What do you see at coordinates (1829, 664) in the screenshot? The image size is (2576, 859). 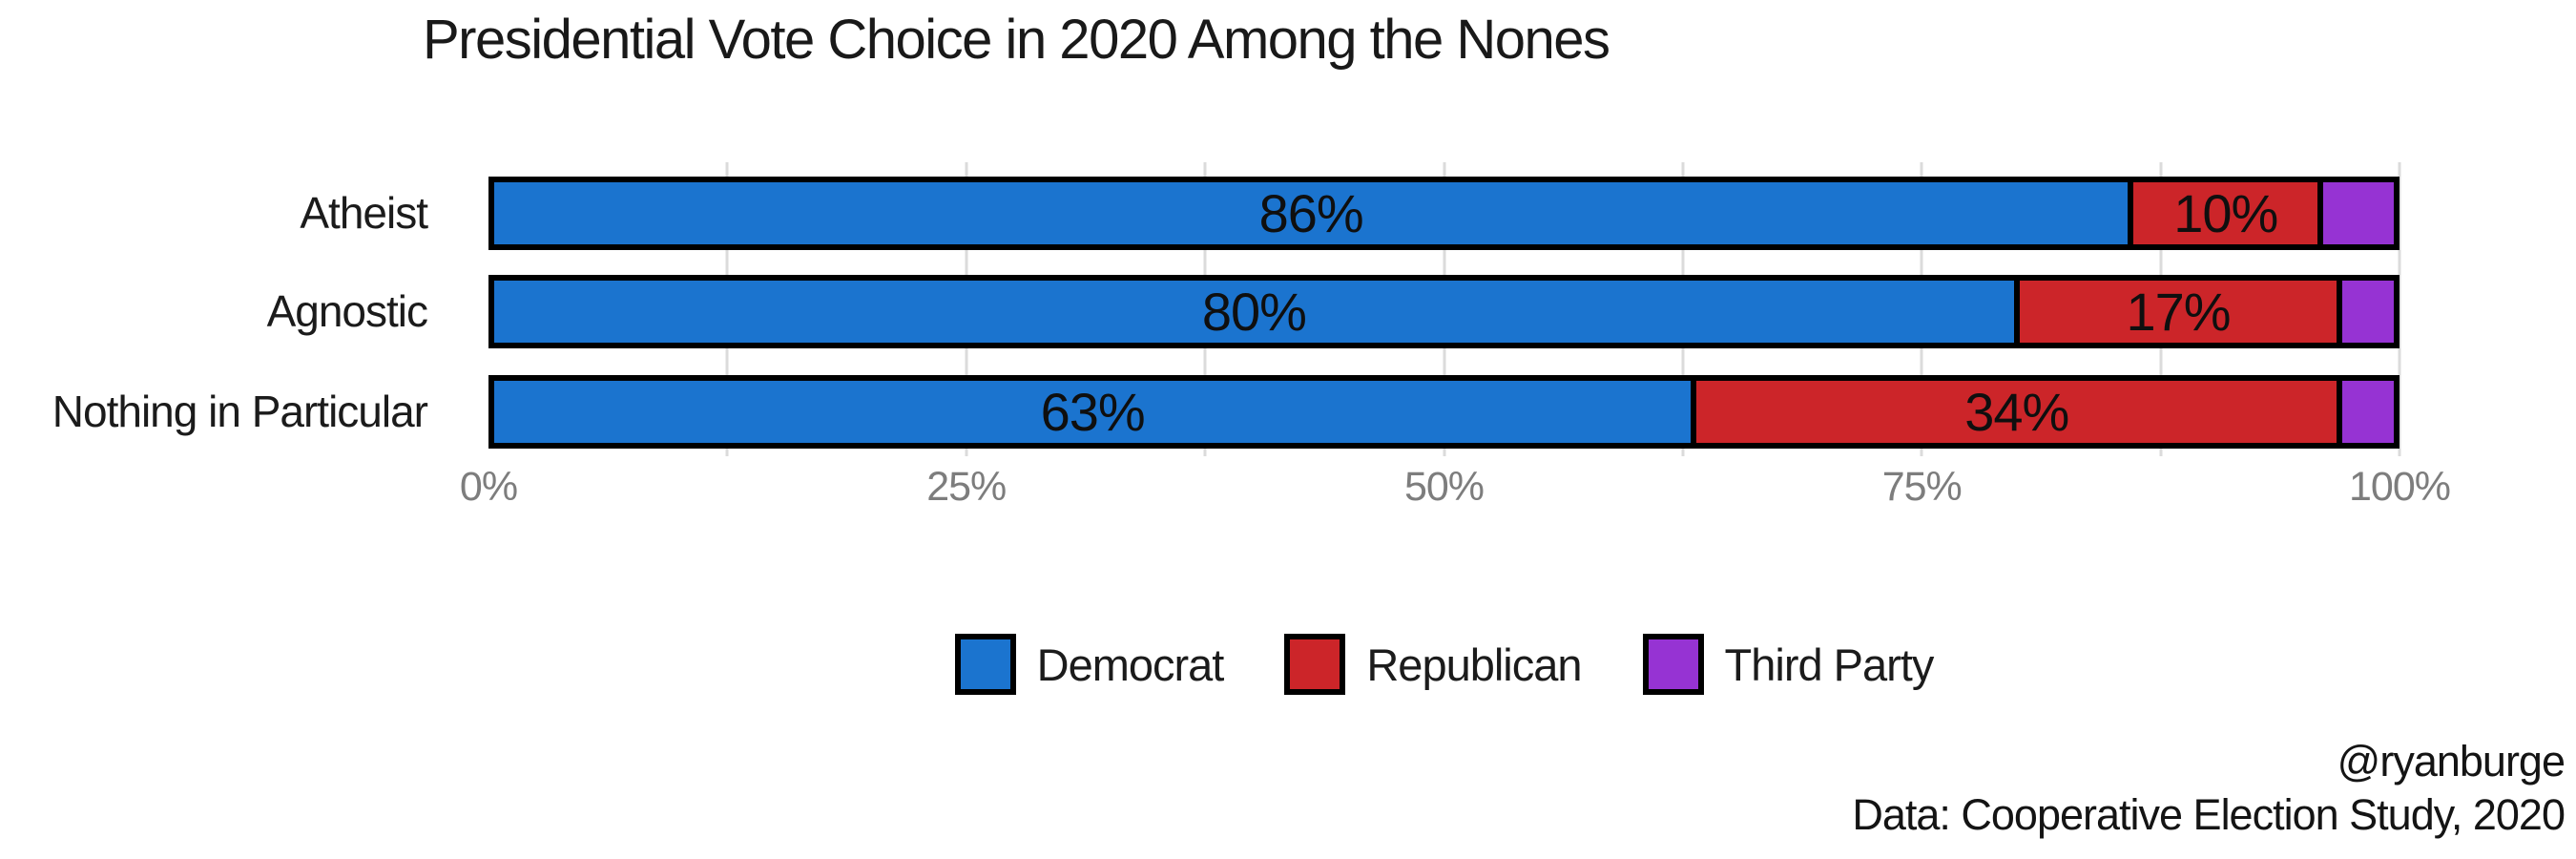 I see `legend-label: Third Party` at bounding box center [1829, 664].